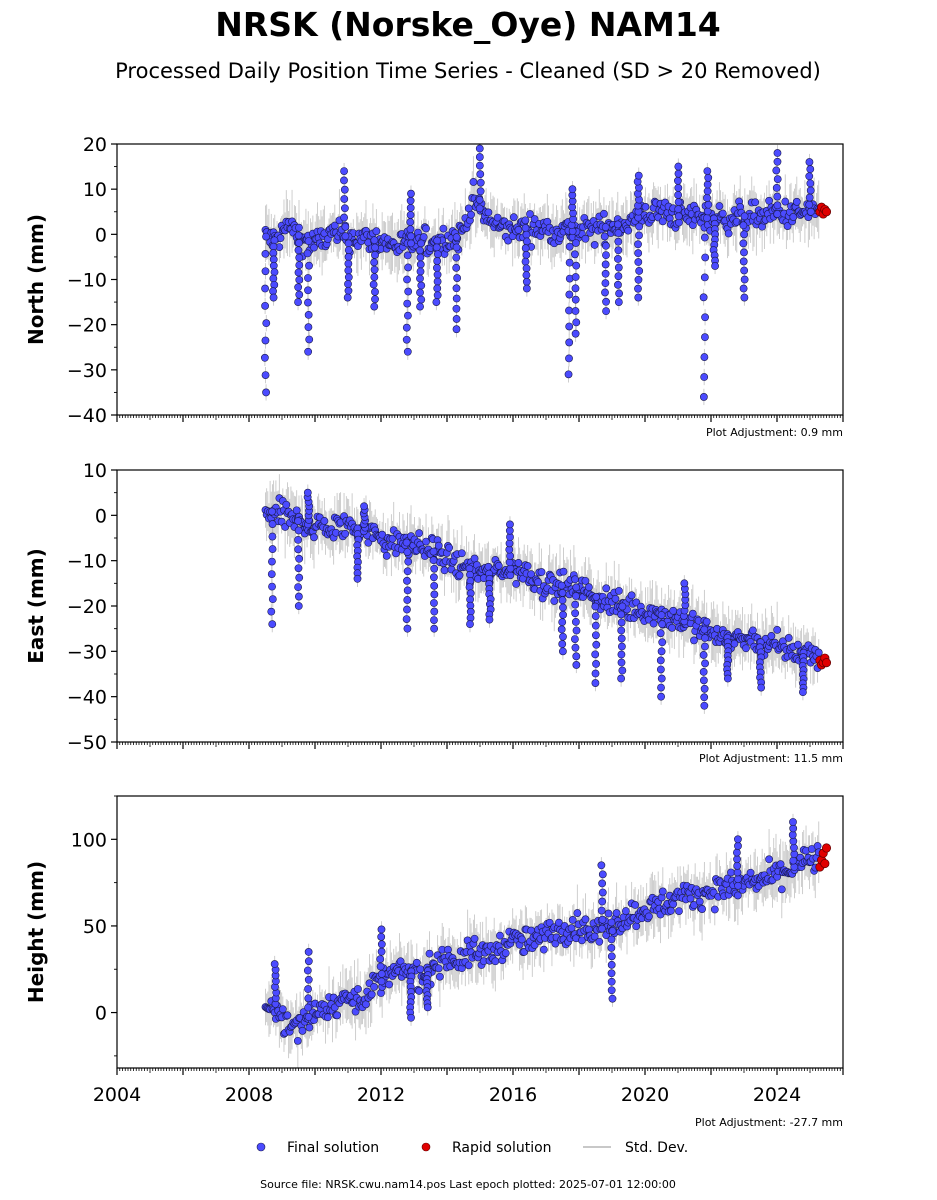  What do you see at coordinates (92, 607) in the screenshot?
I see `y-axis: 10 0 −10 −20 −30 −40 −50` at bounding box center [92, 607].